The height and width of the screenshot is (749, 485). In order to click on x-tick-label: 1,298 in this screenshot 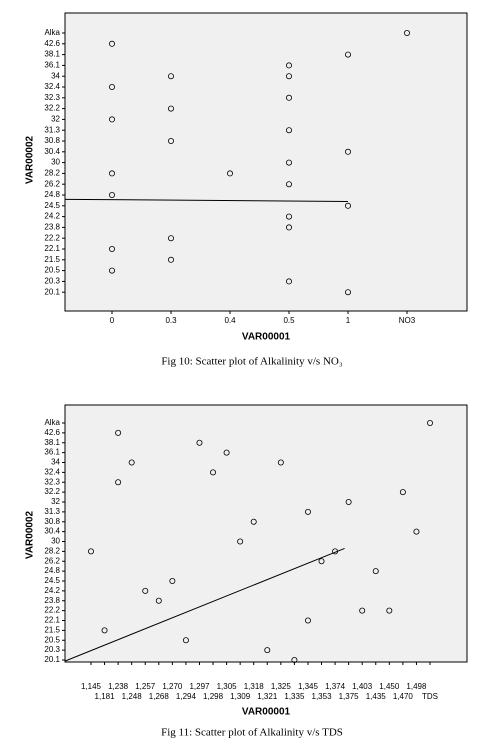, I will do `click(213, 696)`.